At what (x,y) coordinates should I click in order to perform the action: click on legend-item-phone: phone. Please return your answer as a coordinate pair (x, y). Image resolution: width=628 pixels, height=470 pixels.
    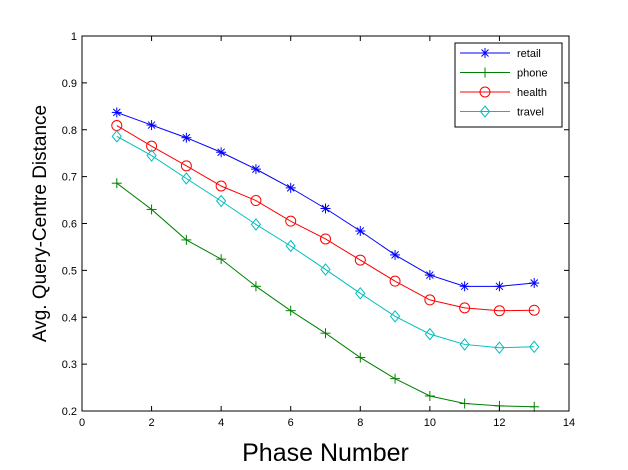
    Looking at the image, I should click on (504, 73).